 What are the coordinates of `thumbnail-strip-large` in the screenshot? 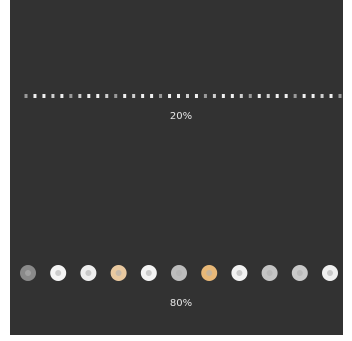 It's located at (179, 273).